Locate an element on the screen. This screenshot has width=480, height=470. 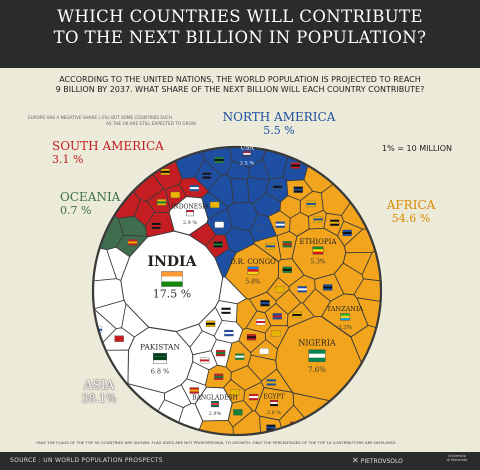
country-tanzania-flag-icon is located at coordinates (345, 317).